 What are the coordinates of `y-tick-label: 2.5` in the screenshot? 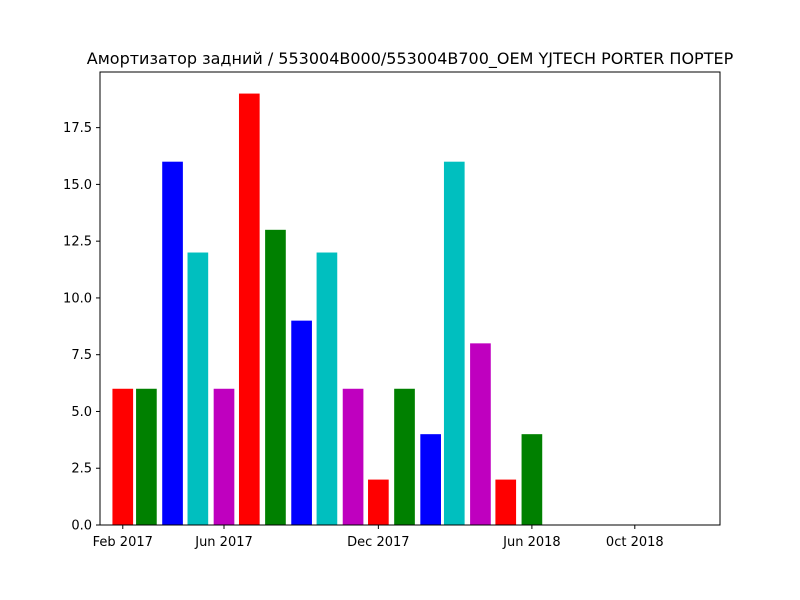 It's located at (81, 469).